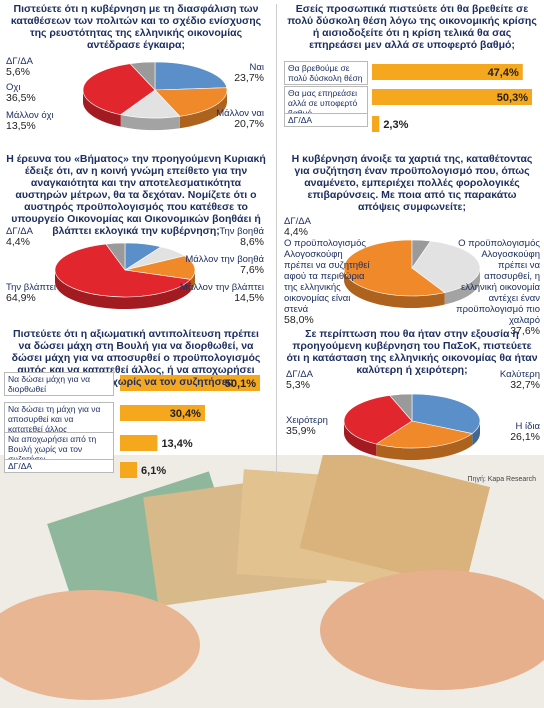 This screenshot has height=708, width=544. I want to click on value-label: 36,5%, so click(21, 98).